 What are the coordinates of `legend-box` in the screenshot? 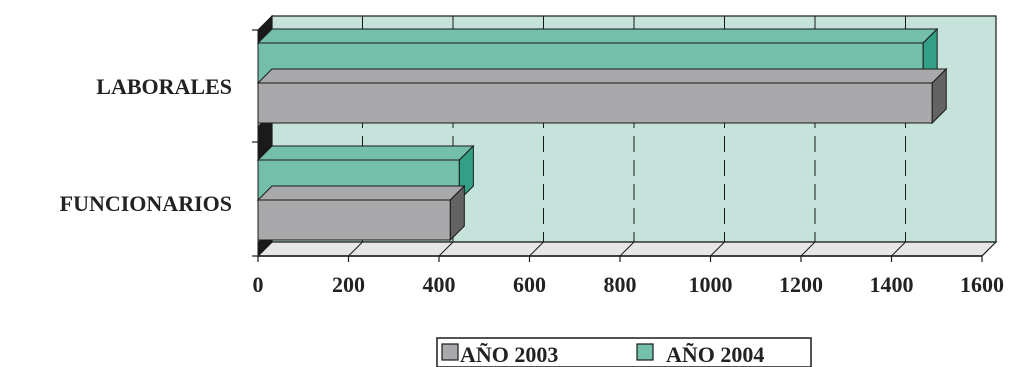 It's located at (624, 352).